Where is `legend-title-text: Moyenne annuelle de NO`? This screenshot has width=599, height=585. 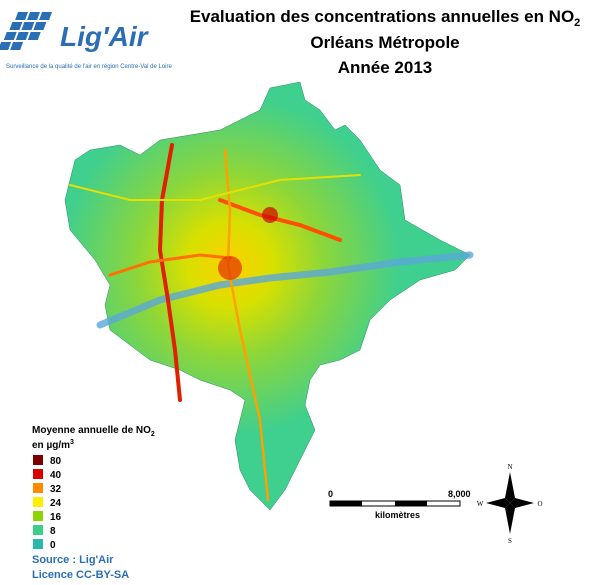
legend-title-text: Moyenne annuelle de NO is located at coordinates (91, 430).